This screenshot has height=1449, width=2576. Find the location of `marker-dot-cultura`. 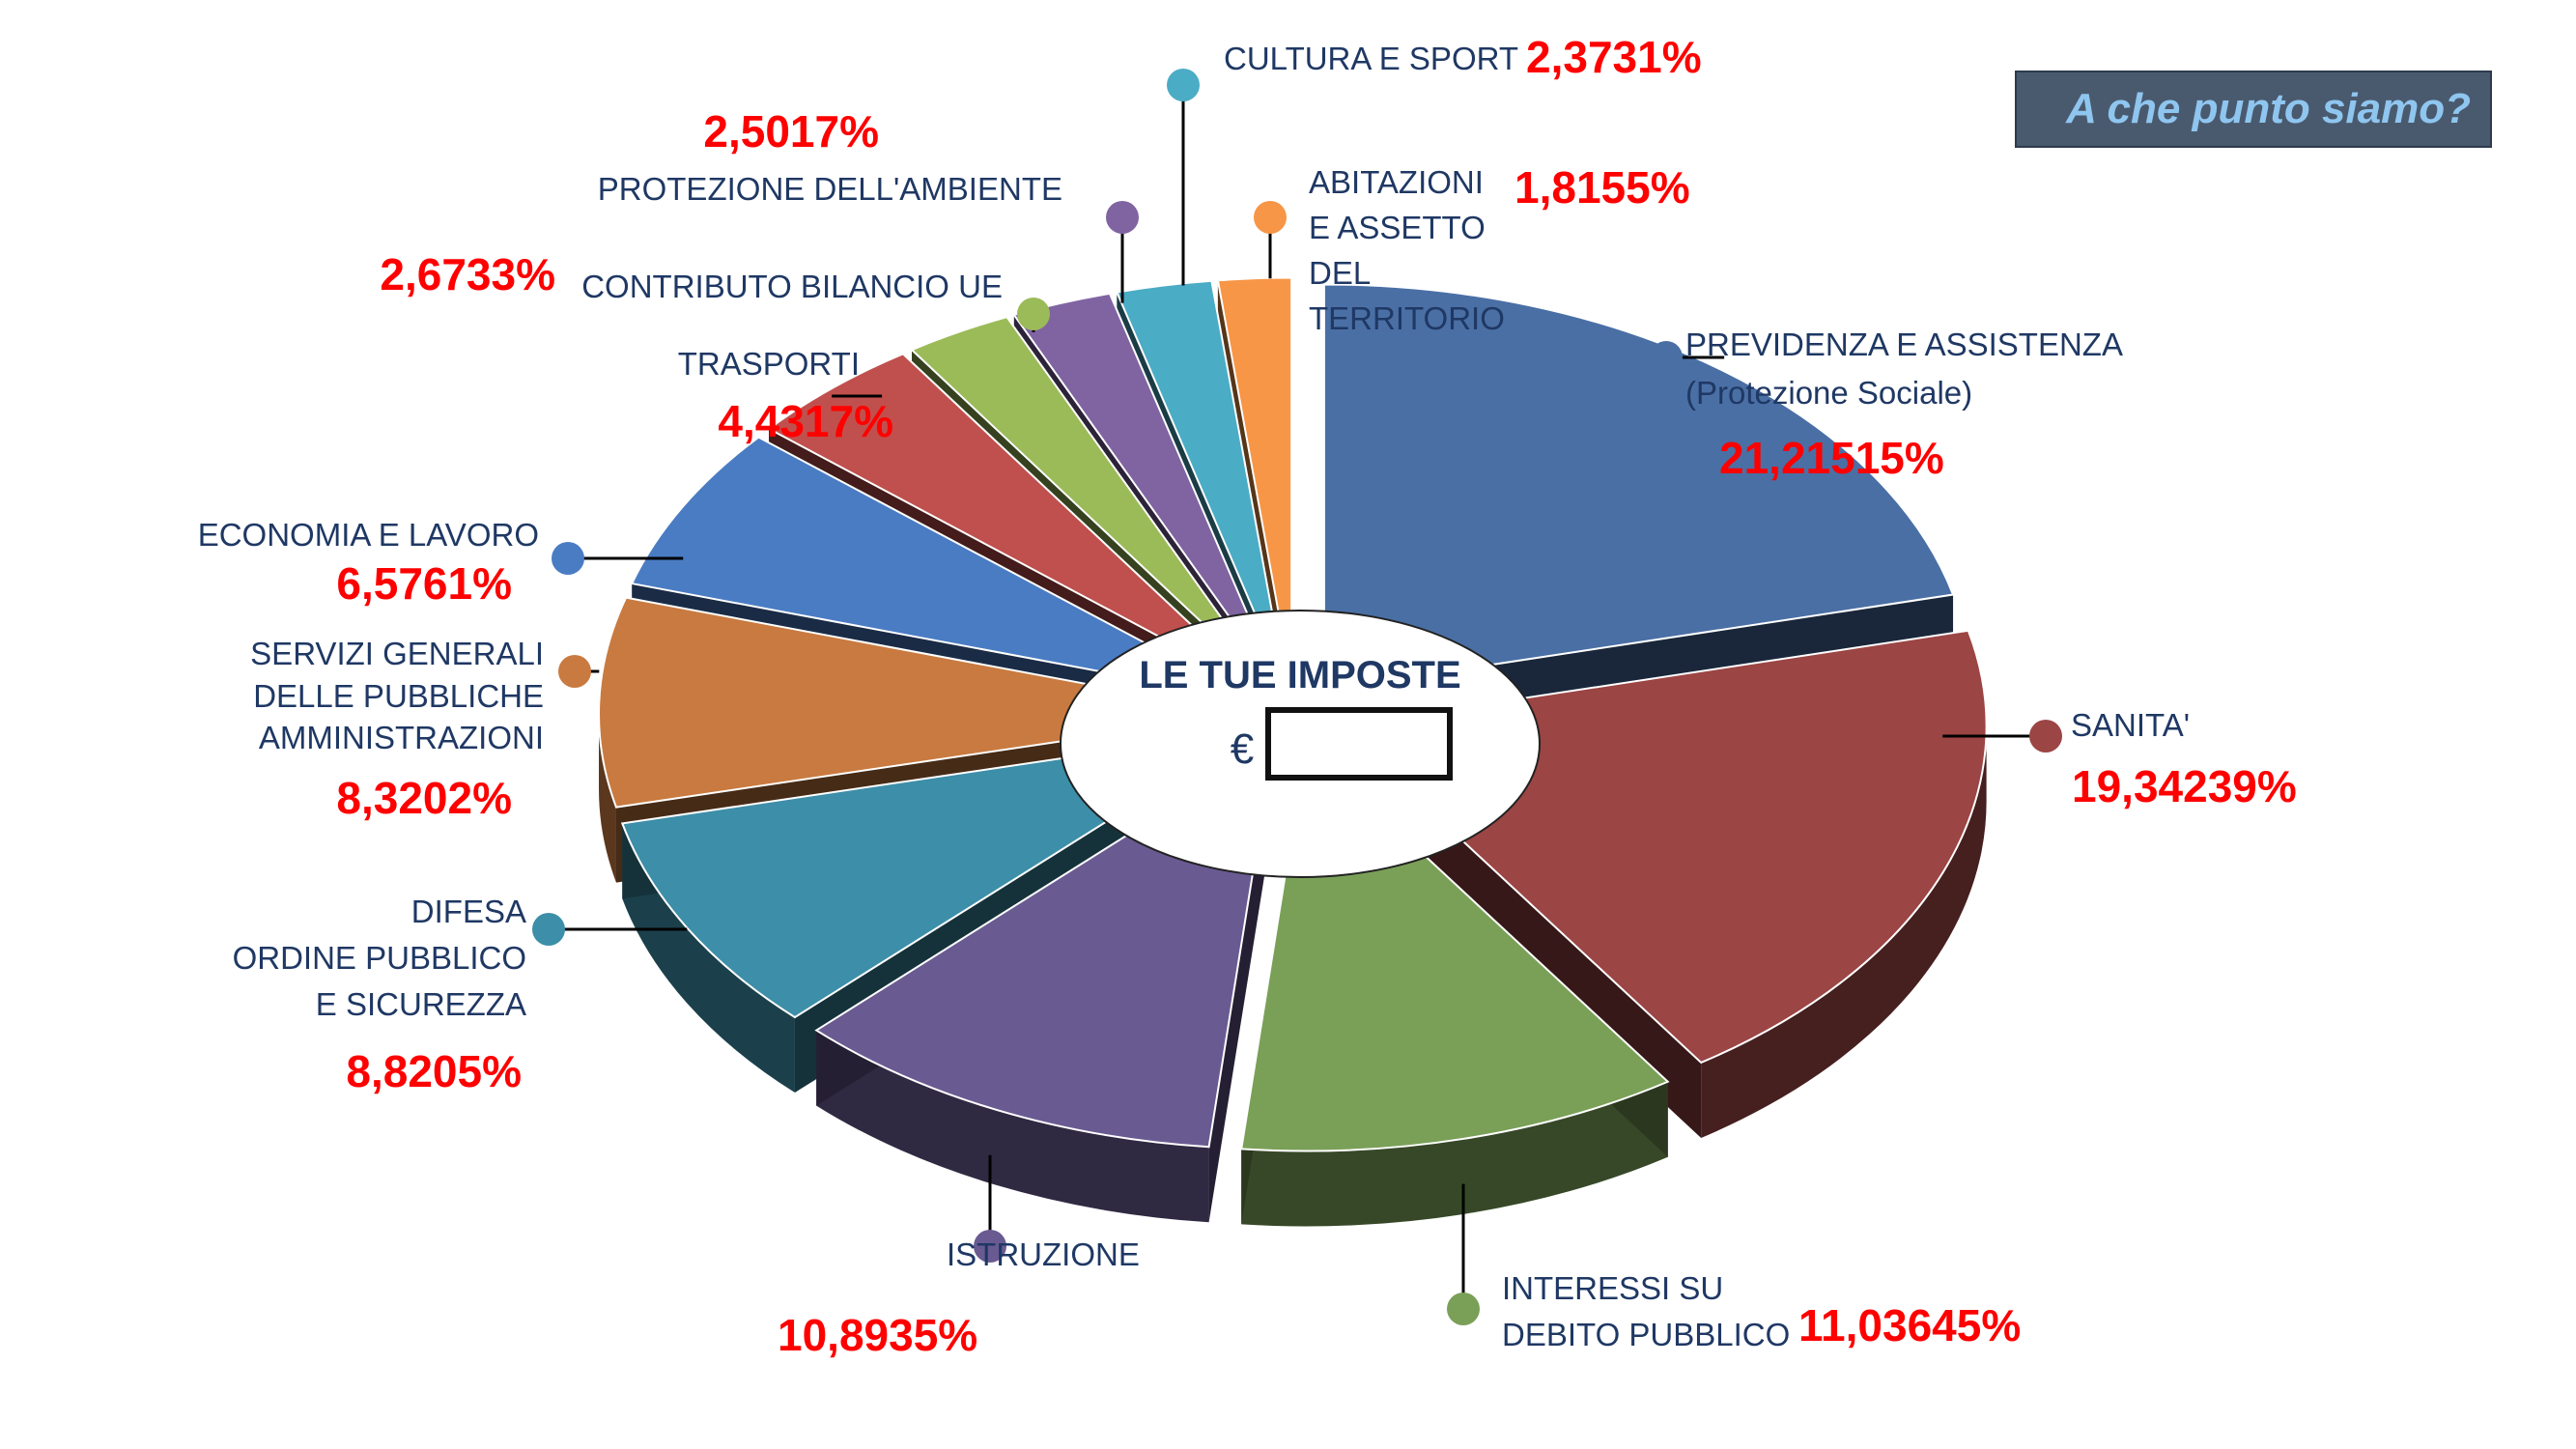

marker-dot-cultura is located at coordinates (1183, 85).